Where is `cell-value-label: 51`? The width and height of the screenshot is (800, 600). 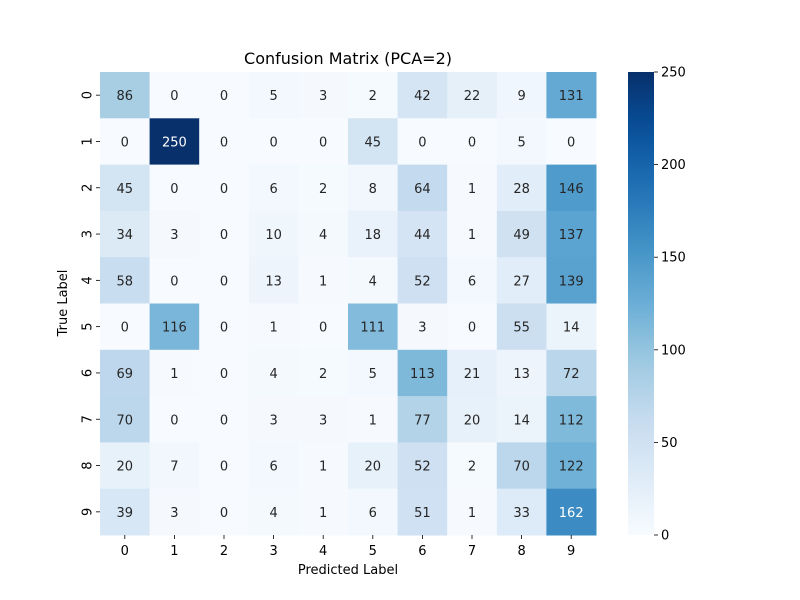
cell-value-label: 51 is located at coordinates (422, 513).